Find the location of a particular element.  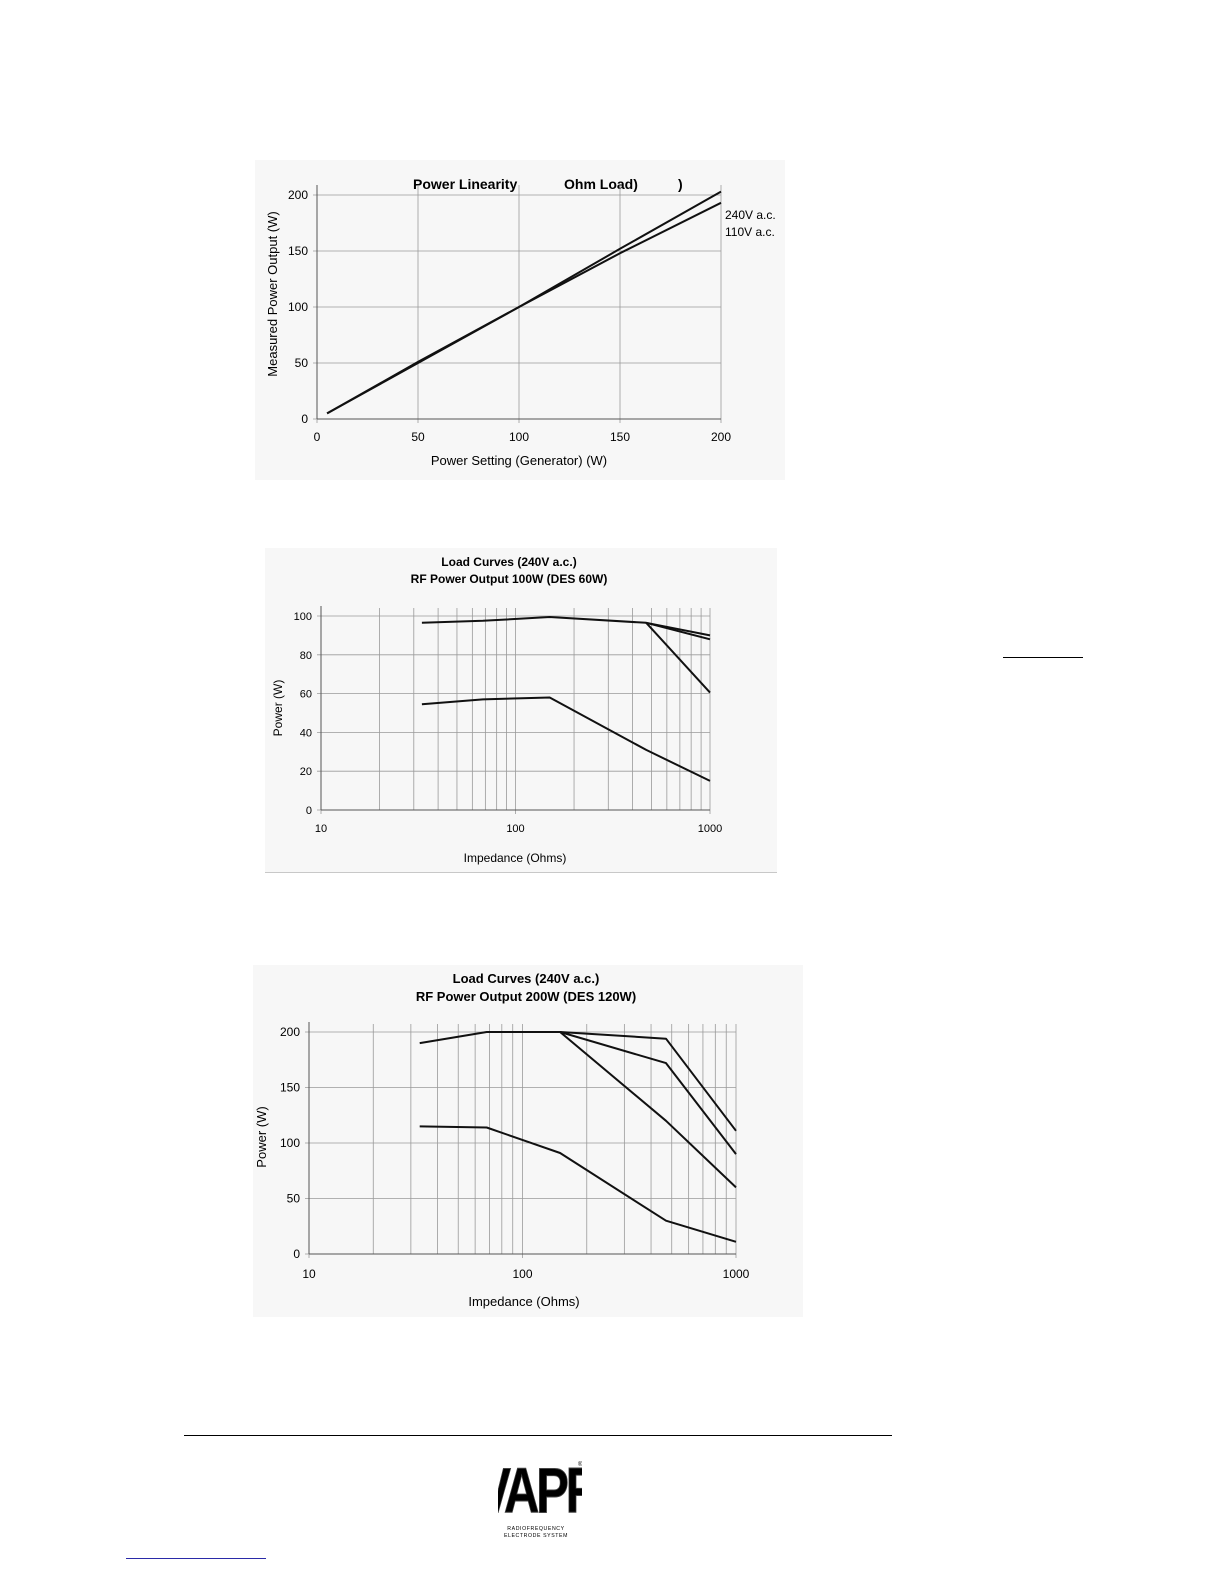

chart-title-part3: ) is located at coordinates (680, 184).